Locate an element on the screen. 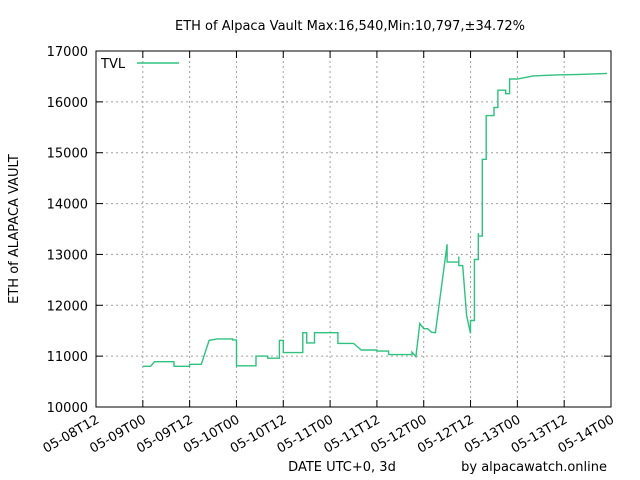  y-tick-label: 17000 is located at coordinates (67, 52).